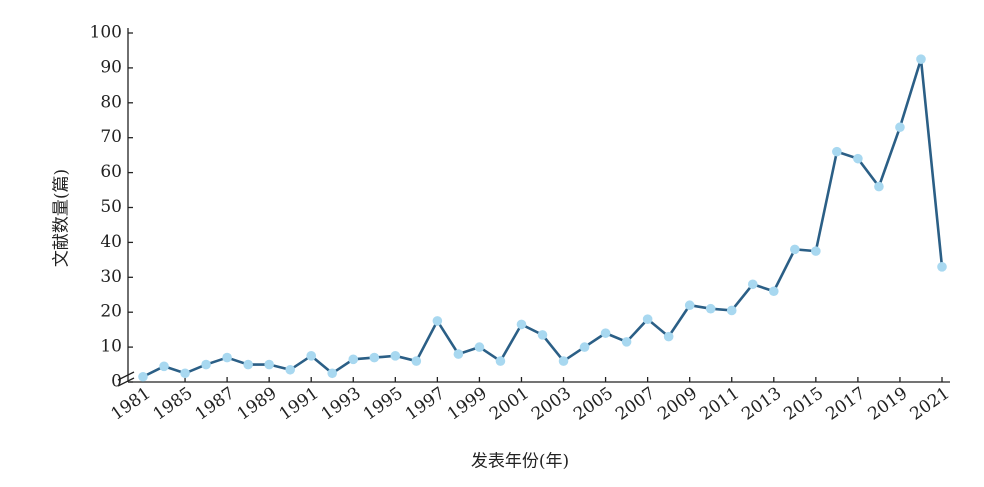  Describe the element at coordinates (106, 33) in the screenshot. I see `y-tick-label: 100` at that location.